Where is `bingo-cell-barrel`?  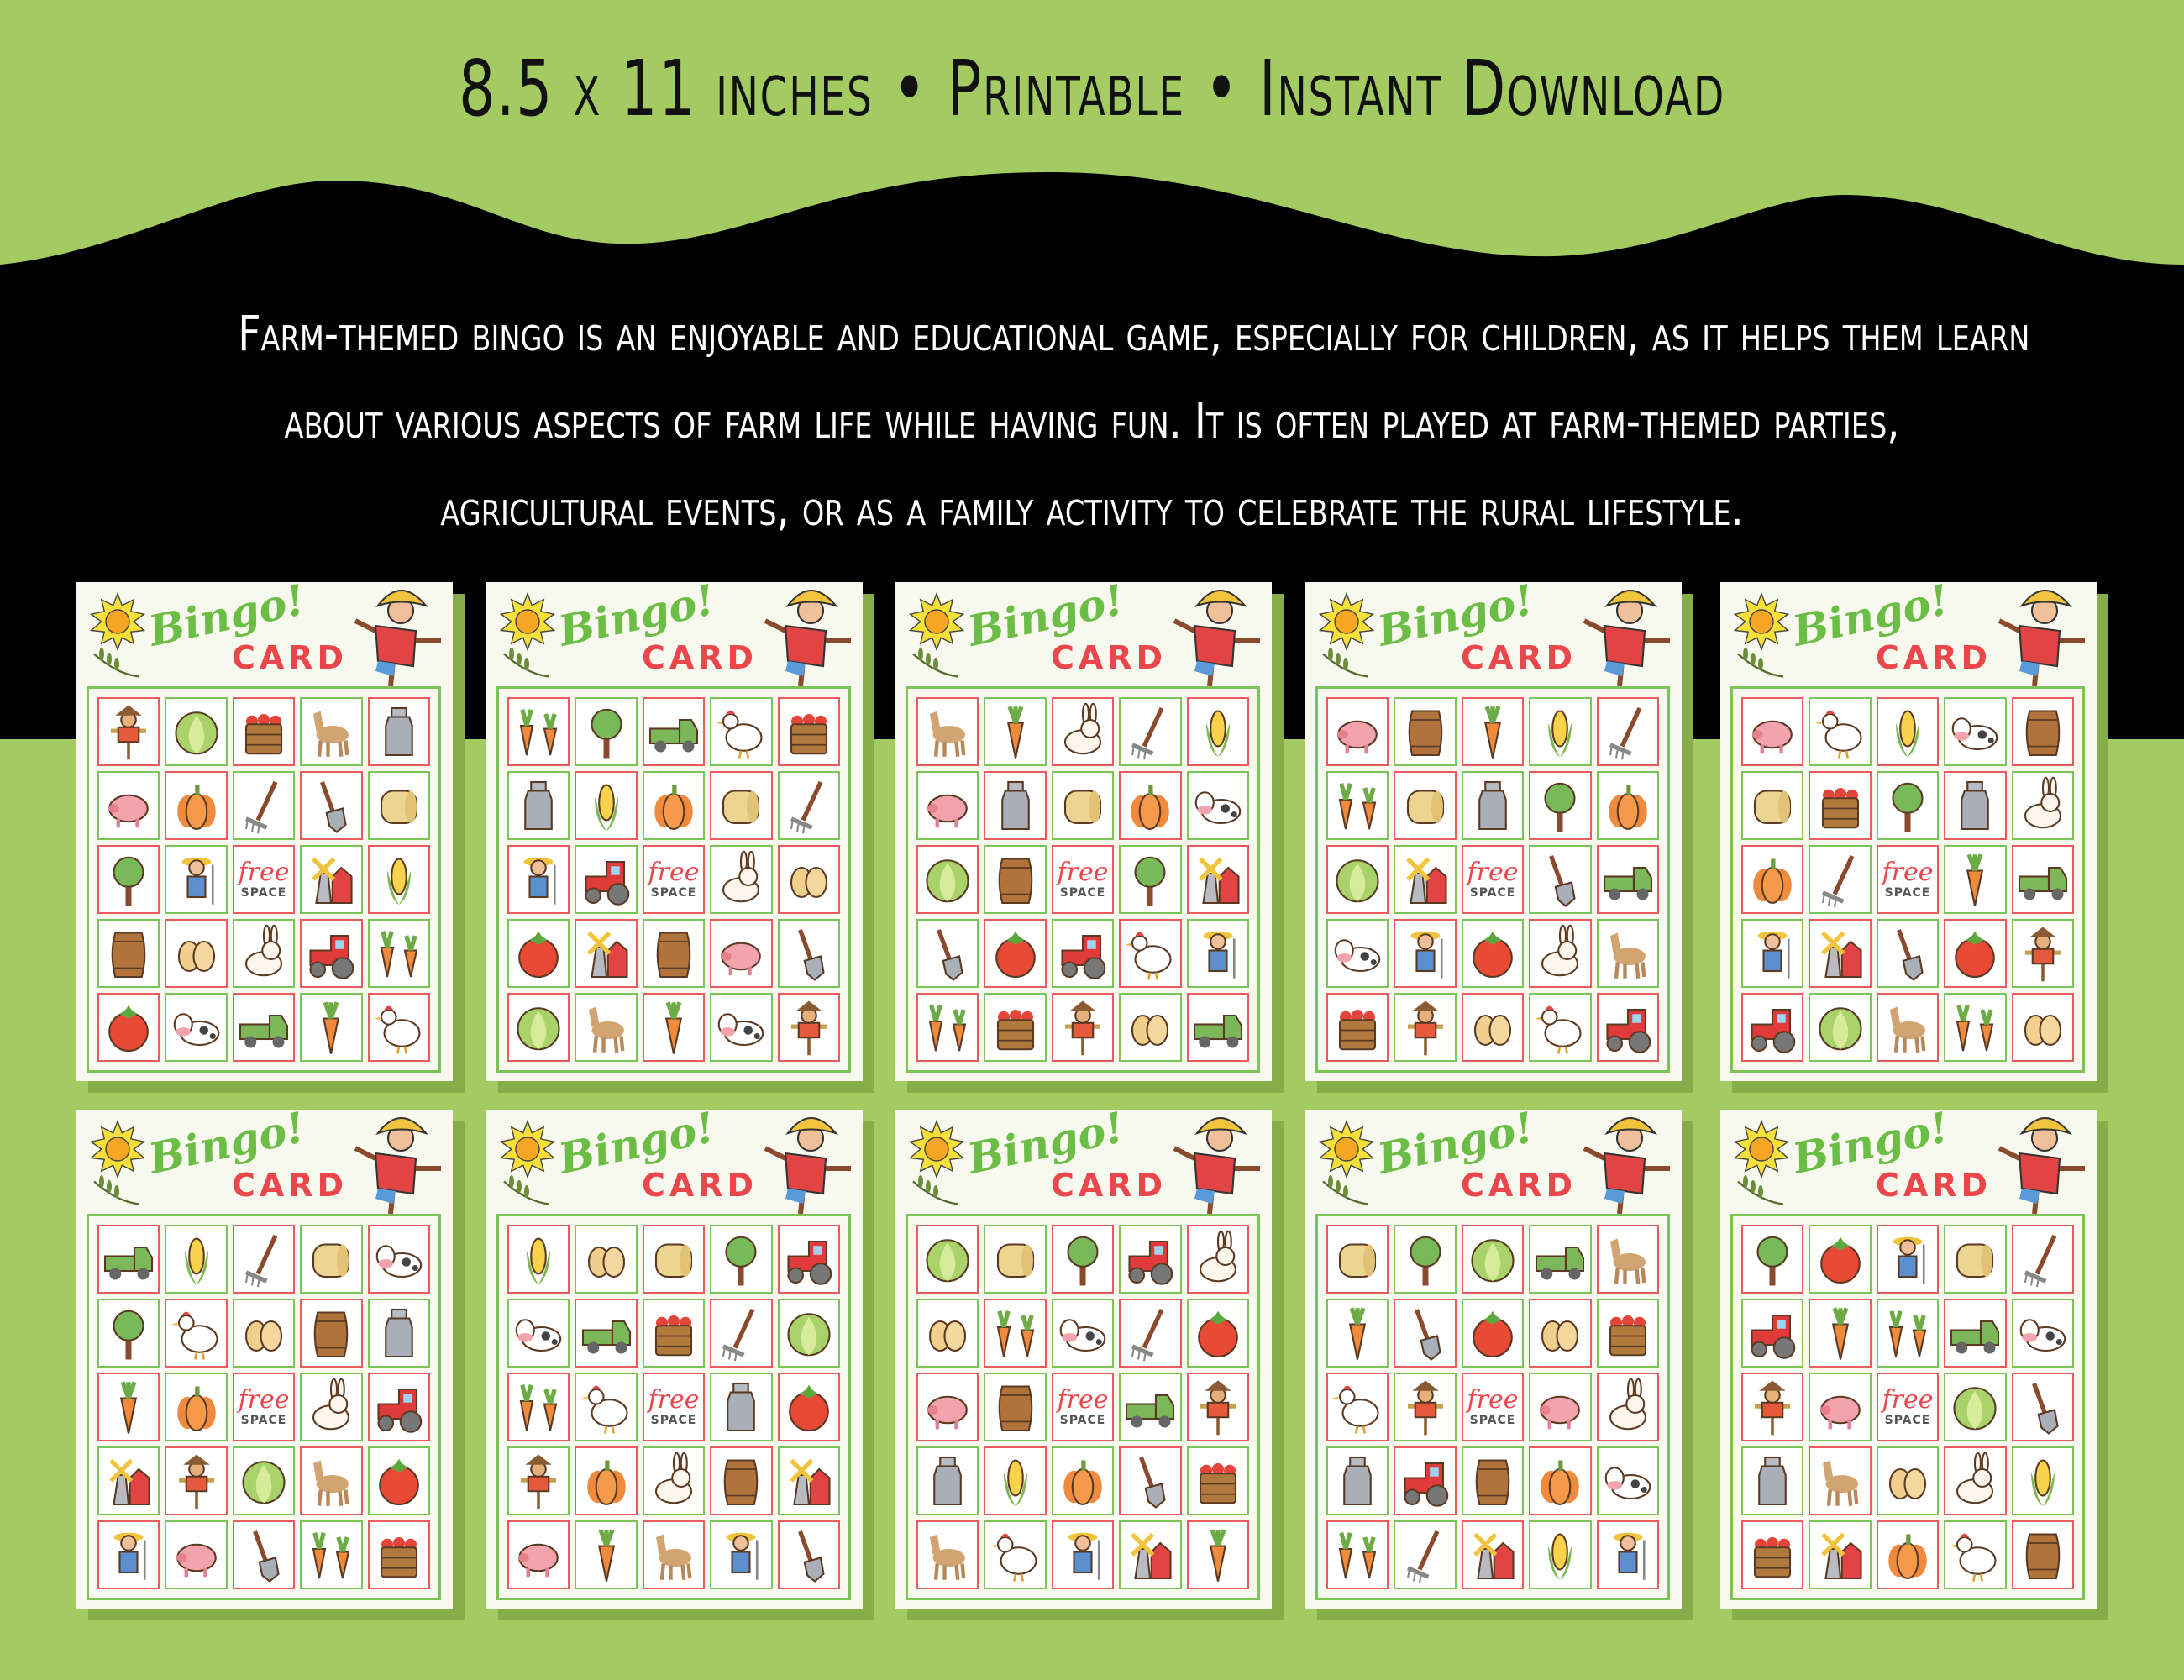
bingo-cell-barrel is located at coordinates (331, 1333).